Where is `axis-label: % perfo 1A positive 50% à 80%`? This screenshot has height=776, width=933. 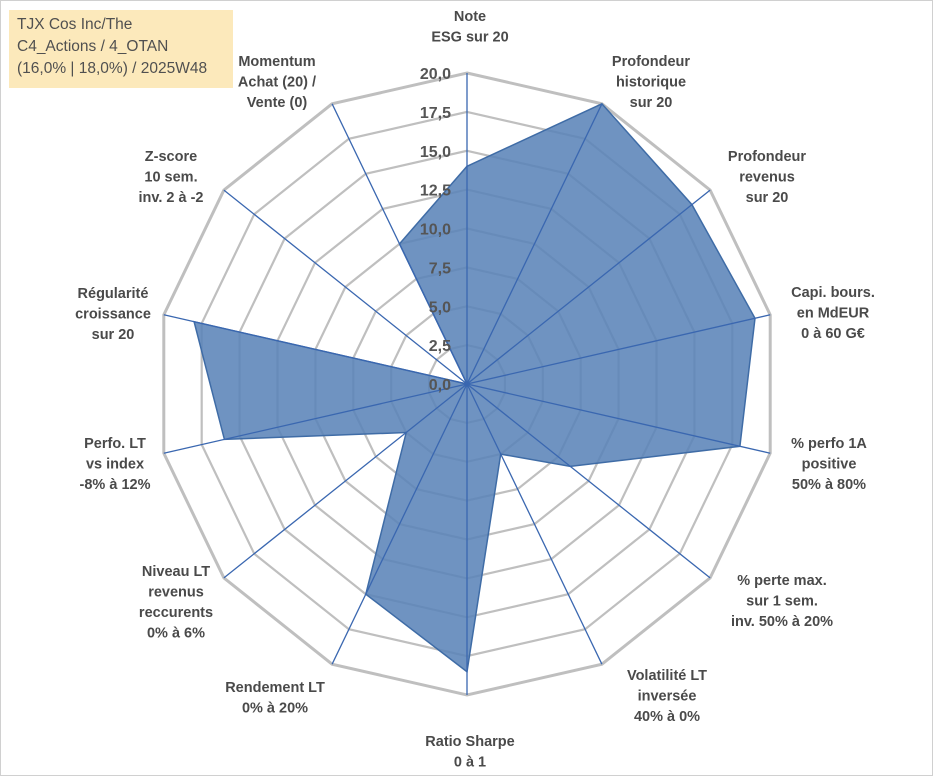
axis-label: % perfo 1A positive 50% à 80% is located at coordinates (829, 464).